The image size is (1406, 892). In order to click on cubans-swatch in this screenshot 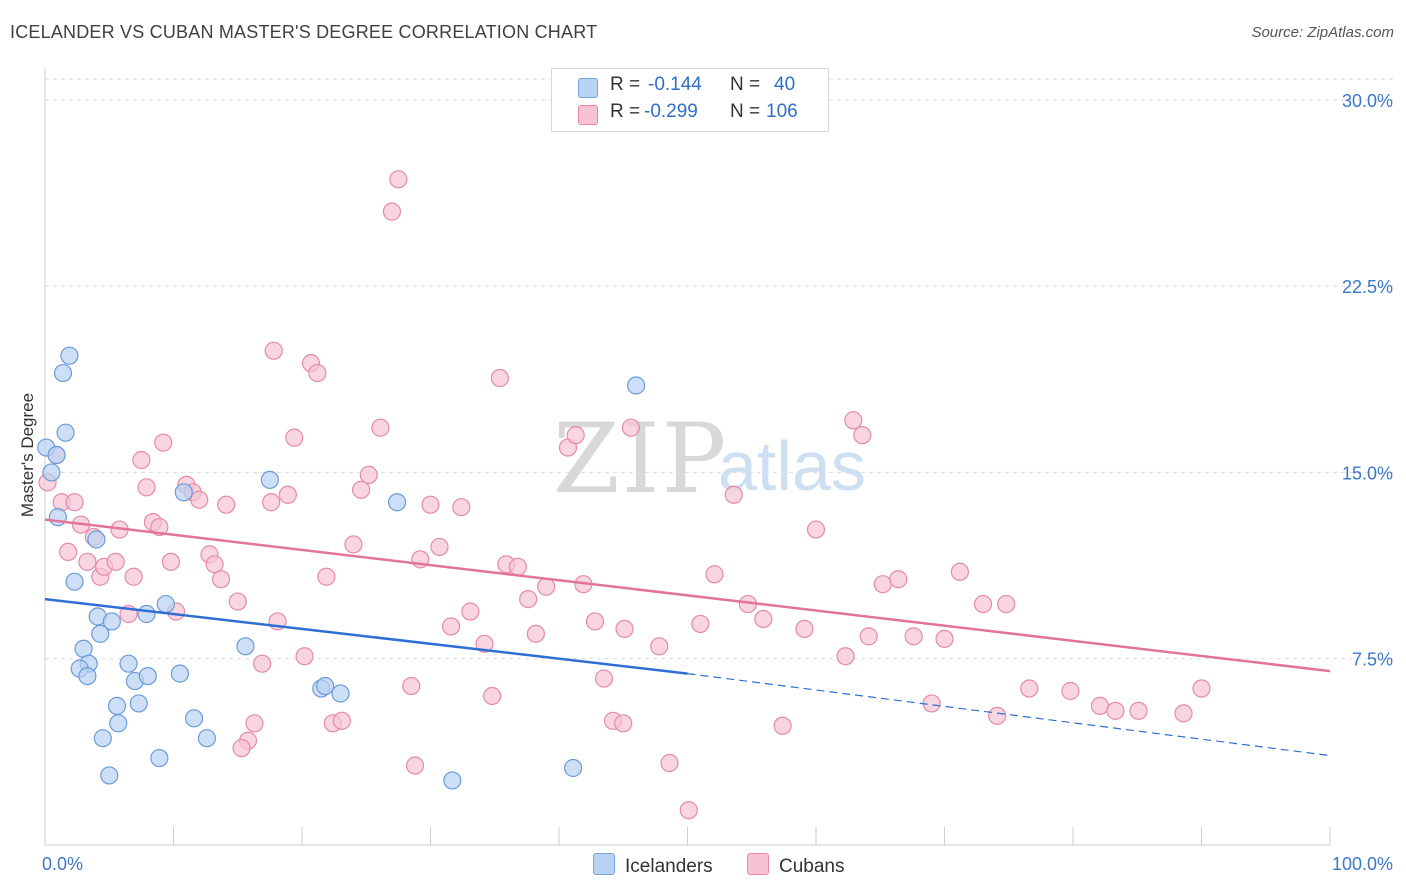, I will do `click(588, 115)`.